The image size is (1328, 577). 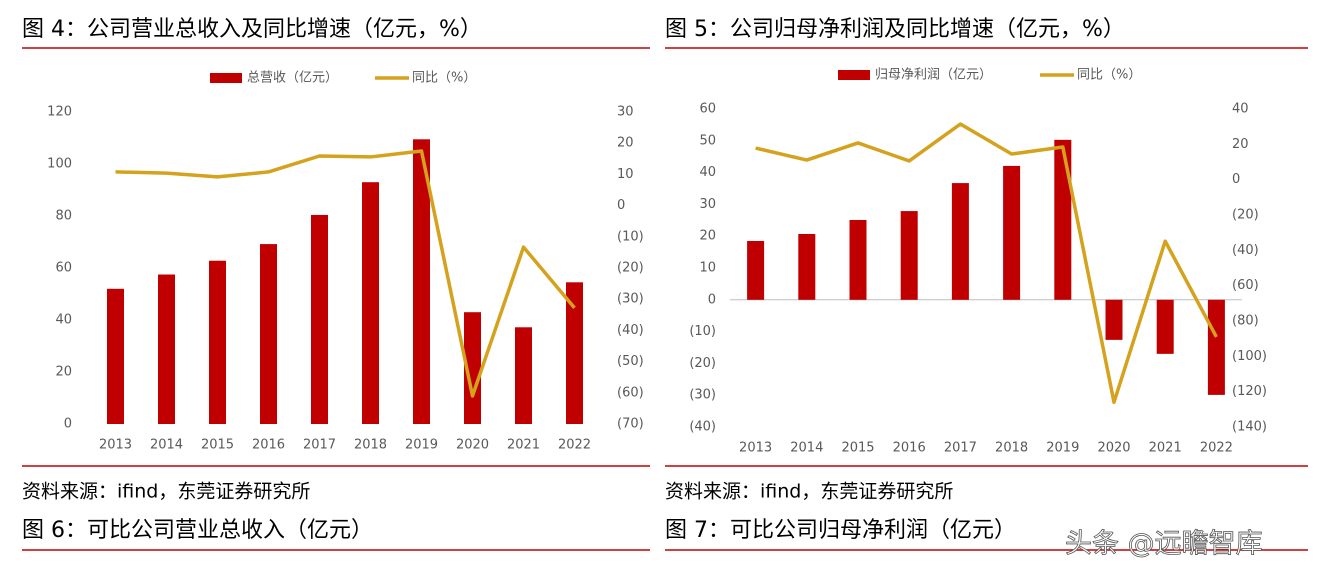 What do you see at coordinates (59, 164) in the screenshot?
I see `tick-label: 100` at bounding box center [59, 164].